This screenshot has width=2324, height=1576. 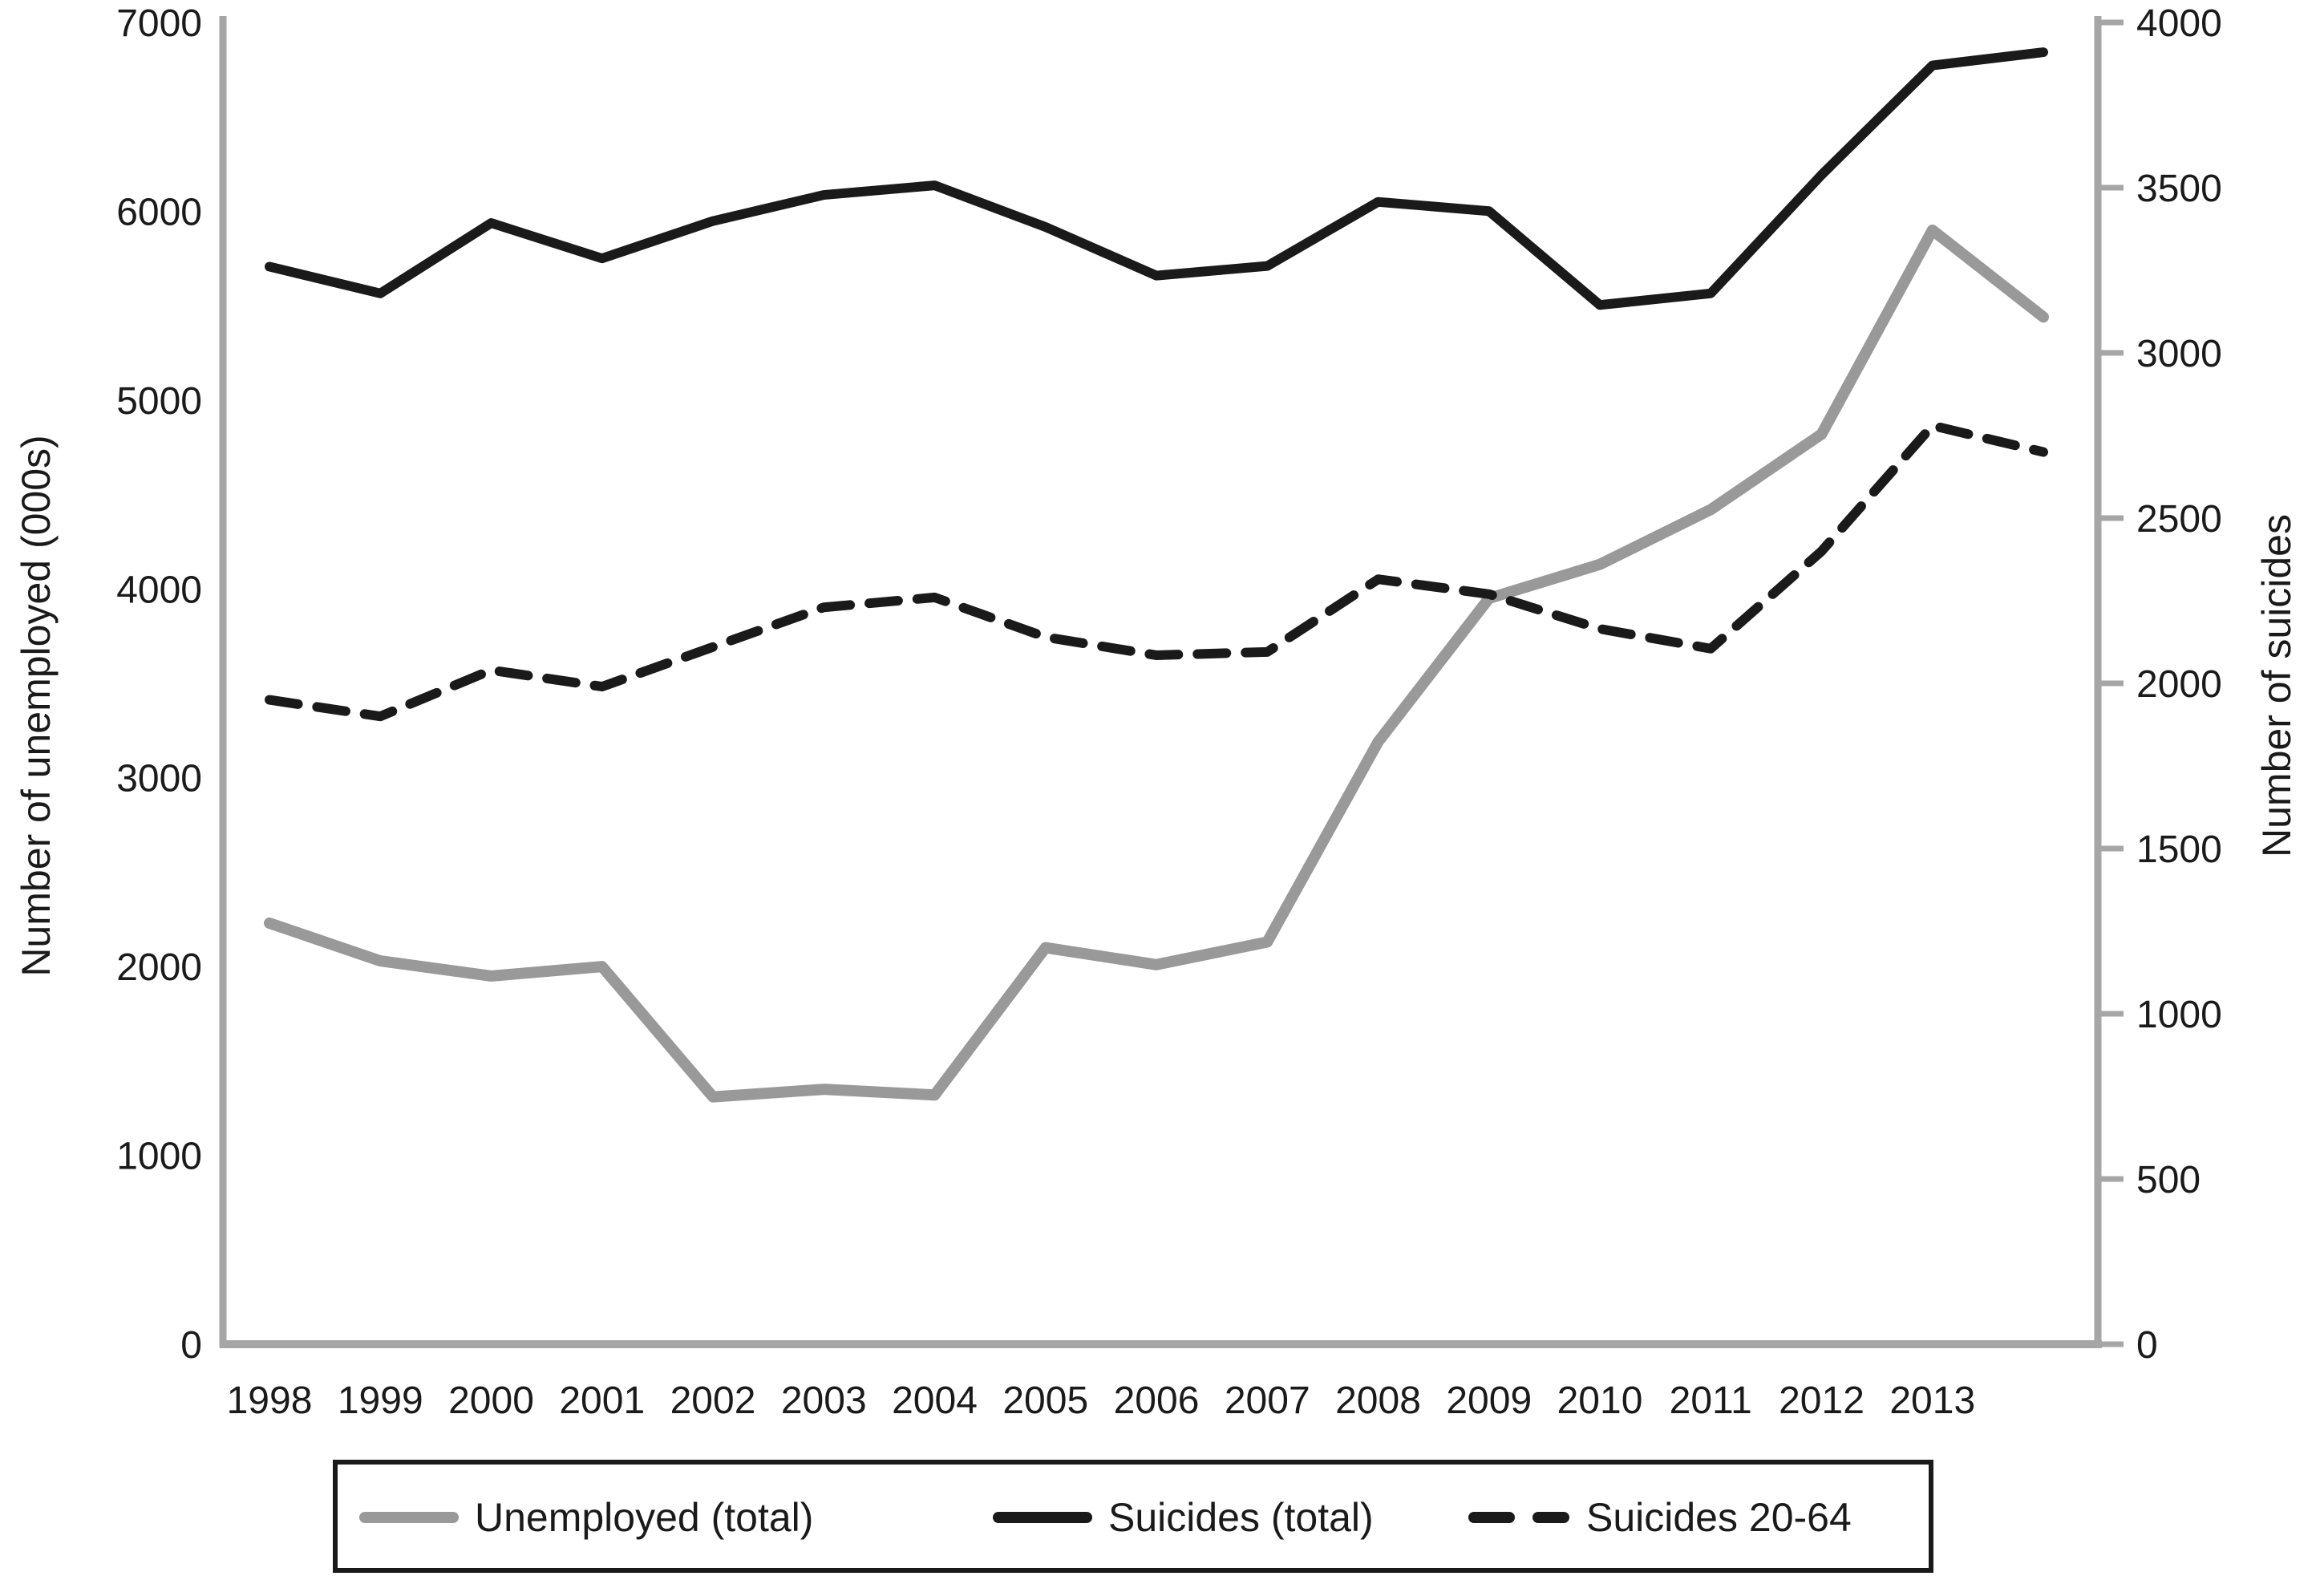 I want to click on x-axis-year-label: 2005, so click(x=1045, y=1401).